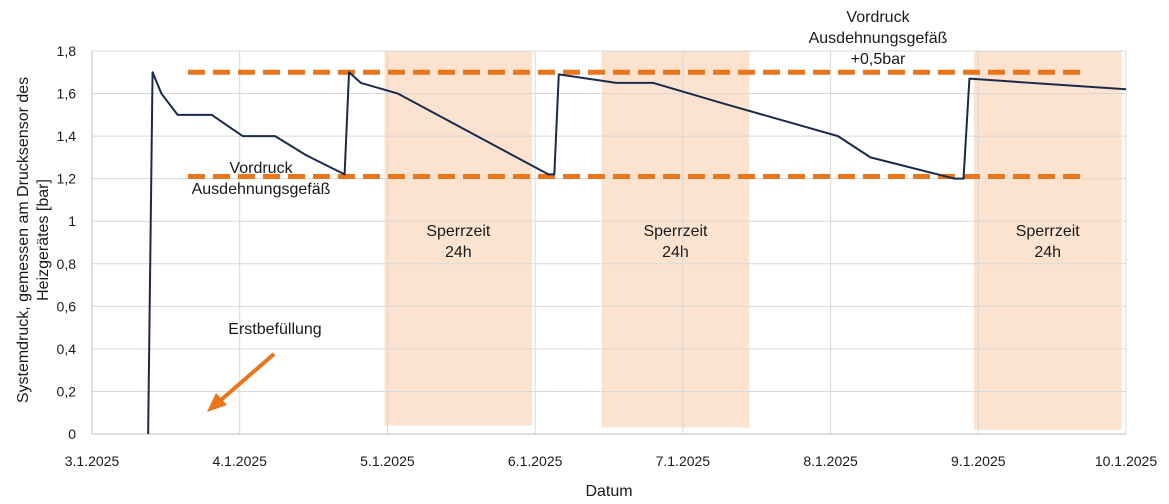 This screenshot has height=504, width=1169. I want to click on y-axis-title-line: Heizgerätes [bar], so click(43, 240).